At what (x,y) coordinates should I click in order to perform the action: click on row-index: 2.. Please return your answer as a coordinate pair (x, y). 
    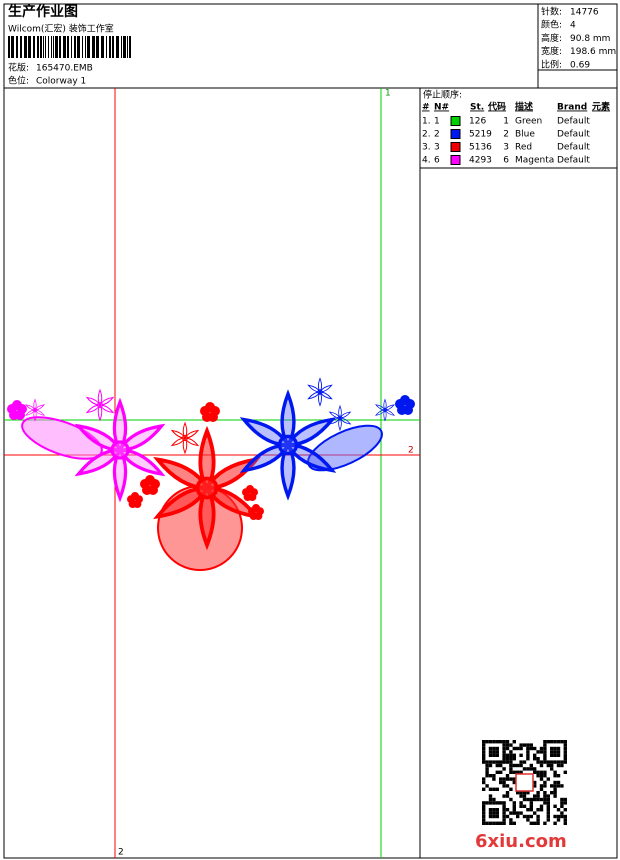
    Looking at the image, I should click on (426, 135).